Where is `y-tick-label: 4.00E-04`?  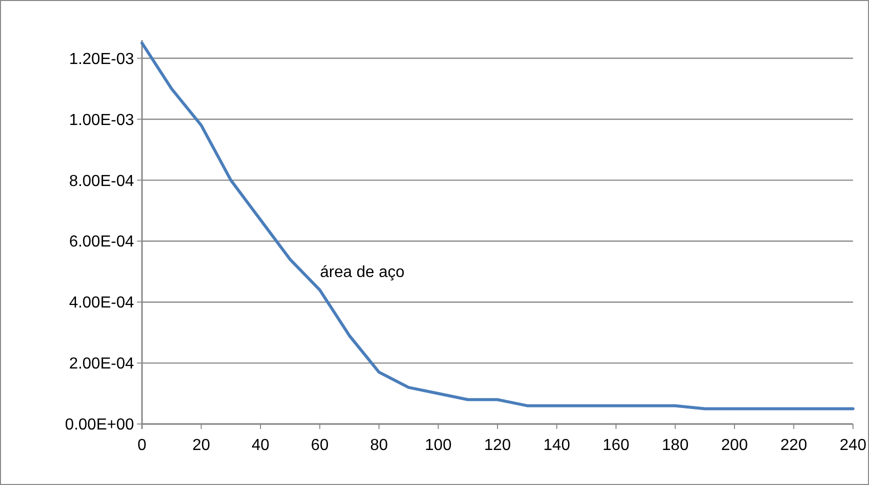 y-tick-label: 4.00E-04 is located at coordinates (101, 303).